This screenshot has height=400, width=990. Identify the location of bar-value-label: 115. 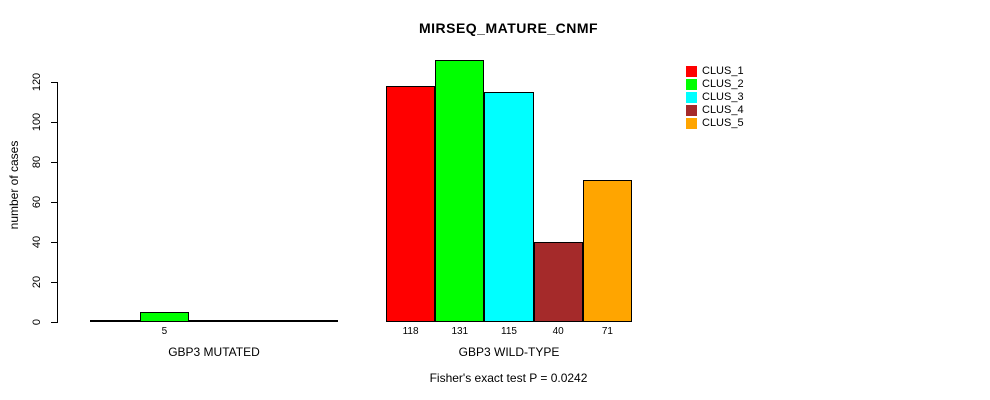
(509, 331).